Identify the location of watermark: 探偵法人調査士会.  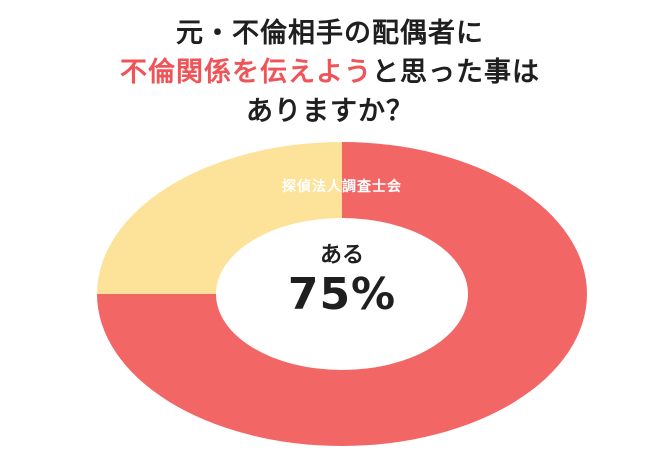
(342, 187).